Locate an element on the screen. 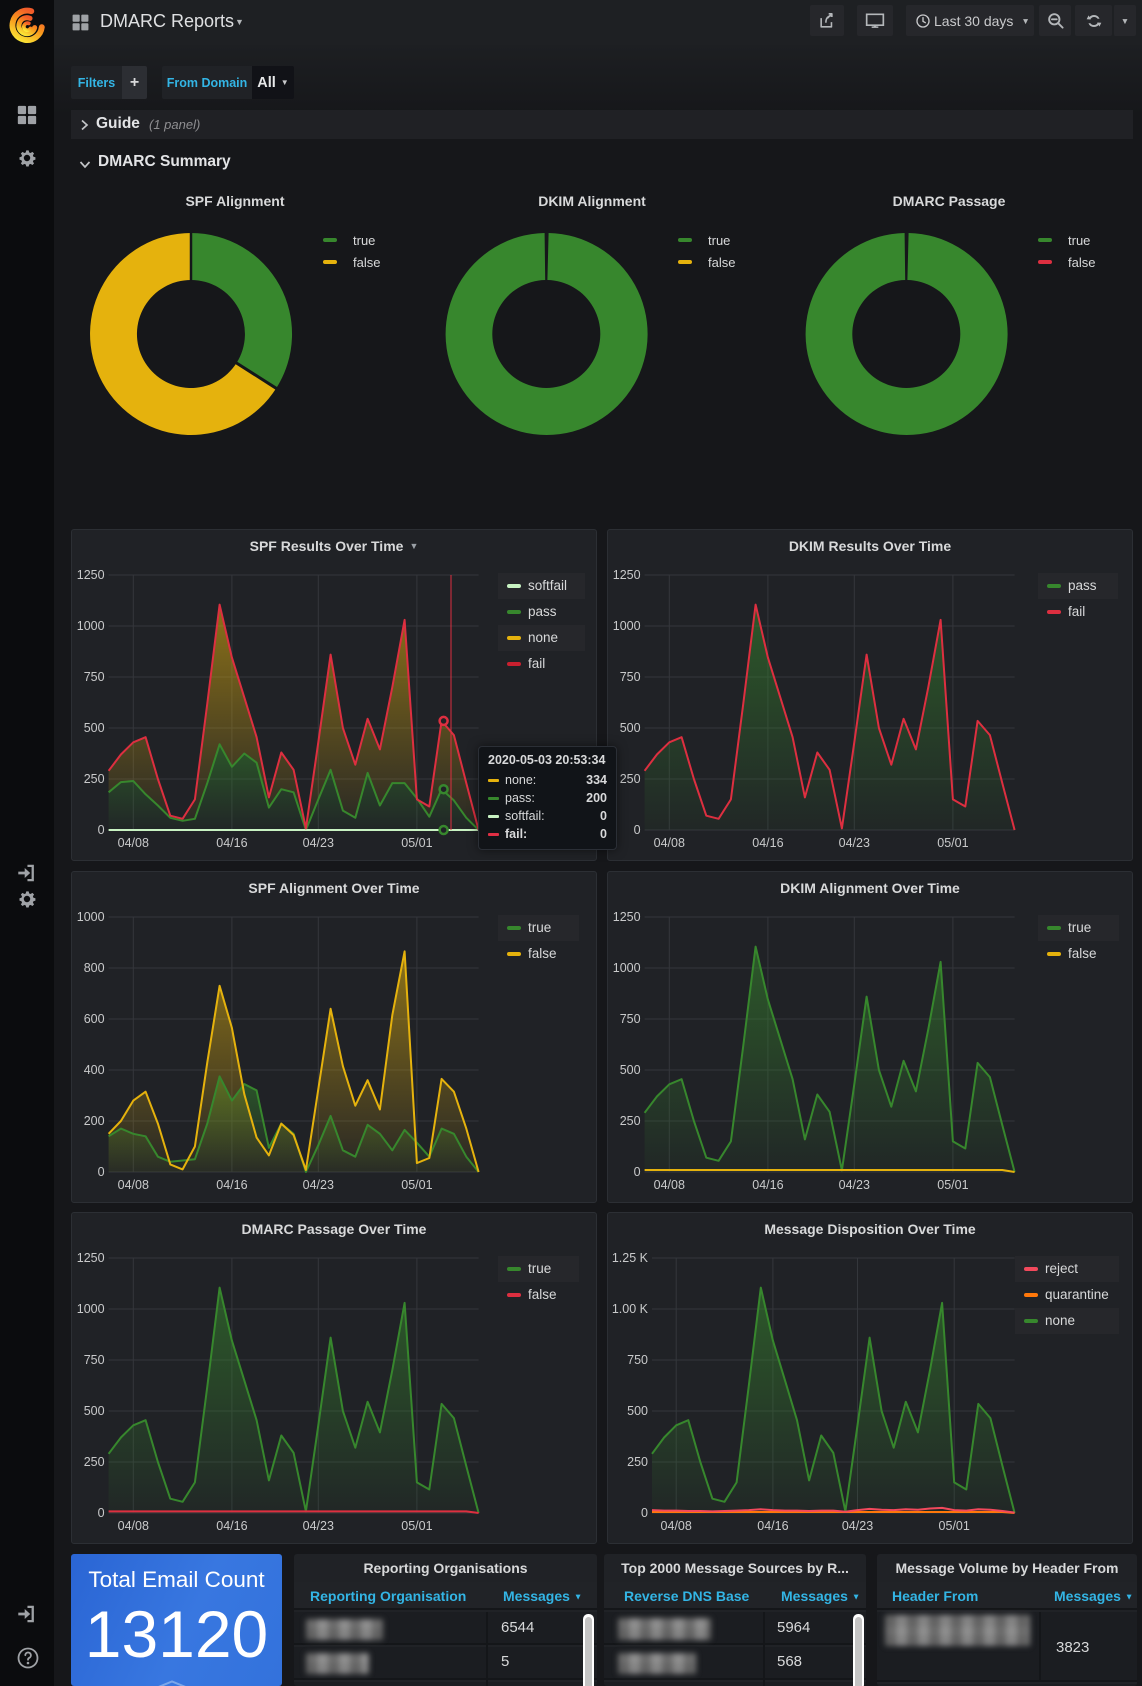 Image resolution: width=1142 pixels, height=1686 pixels. svg-text: 1.25 K is located at coordinates (630, 1258).